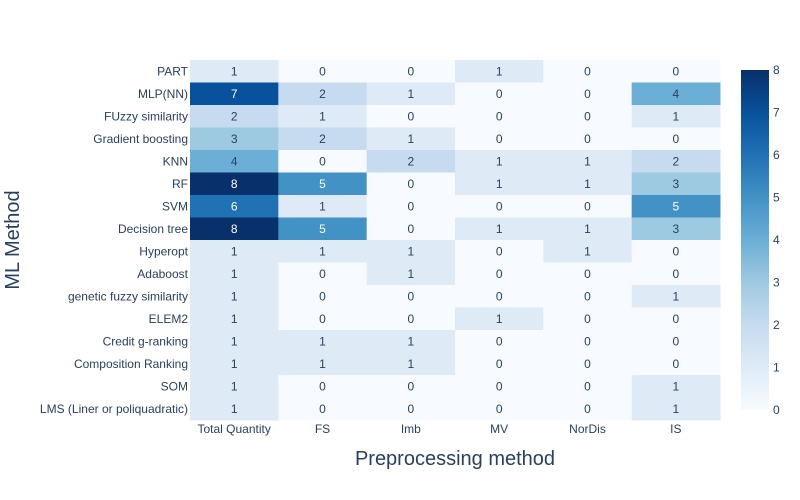 The height and width of the screenshot is (500, 800). I want to click on colorbar-tick-label: 3, so click(776, 283).